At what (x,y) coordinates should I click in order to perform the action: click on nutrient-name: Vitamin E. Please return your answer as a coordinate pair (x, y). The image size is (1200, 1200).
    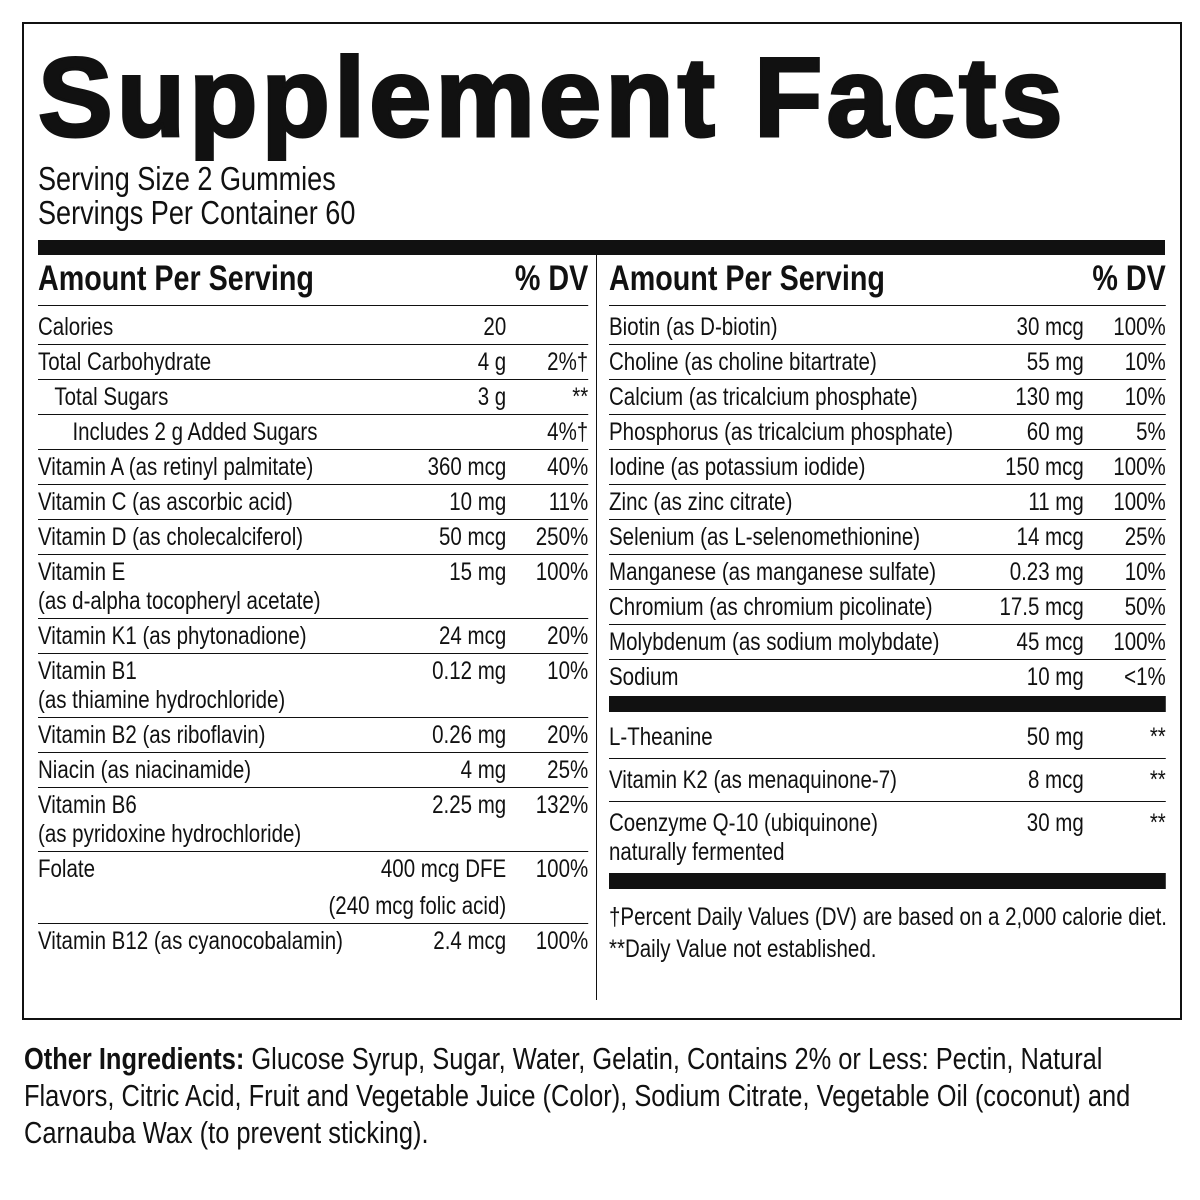
    Looking at the image, I should click on (82, 572).